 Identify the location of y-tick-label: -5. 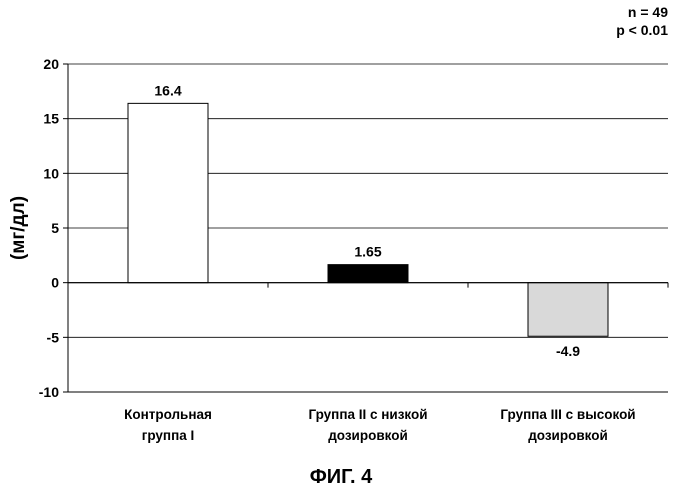
(53, 337).